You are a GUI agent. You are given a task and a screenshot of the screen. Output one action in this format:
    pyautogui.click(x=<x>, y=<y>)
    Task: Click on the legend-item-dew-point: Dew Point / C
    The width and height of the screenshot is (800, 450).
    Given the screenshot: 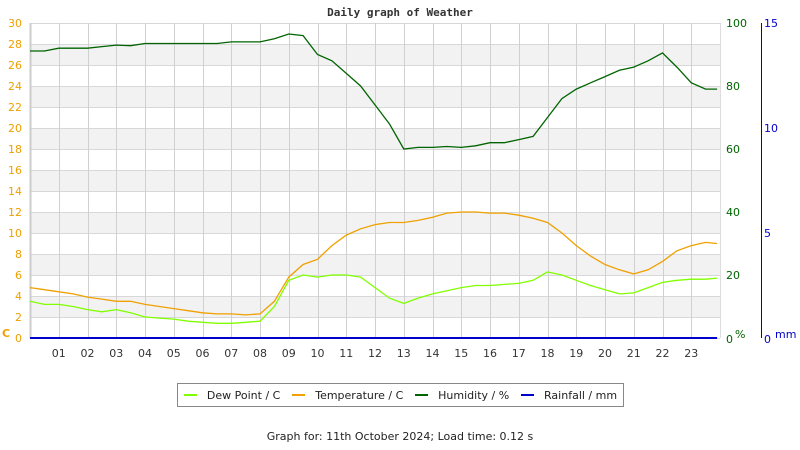 What is the action you would take?
    pyautogui.click(x=232, y=395)
    